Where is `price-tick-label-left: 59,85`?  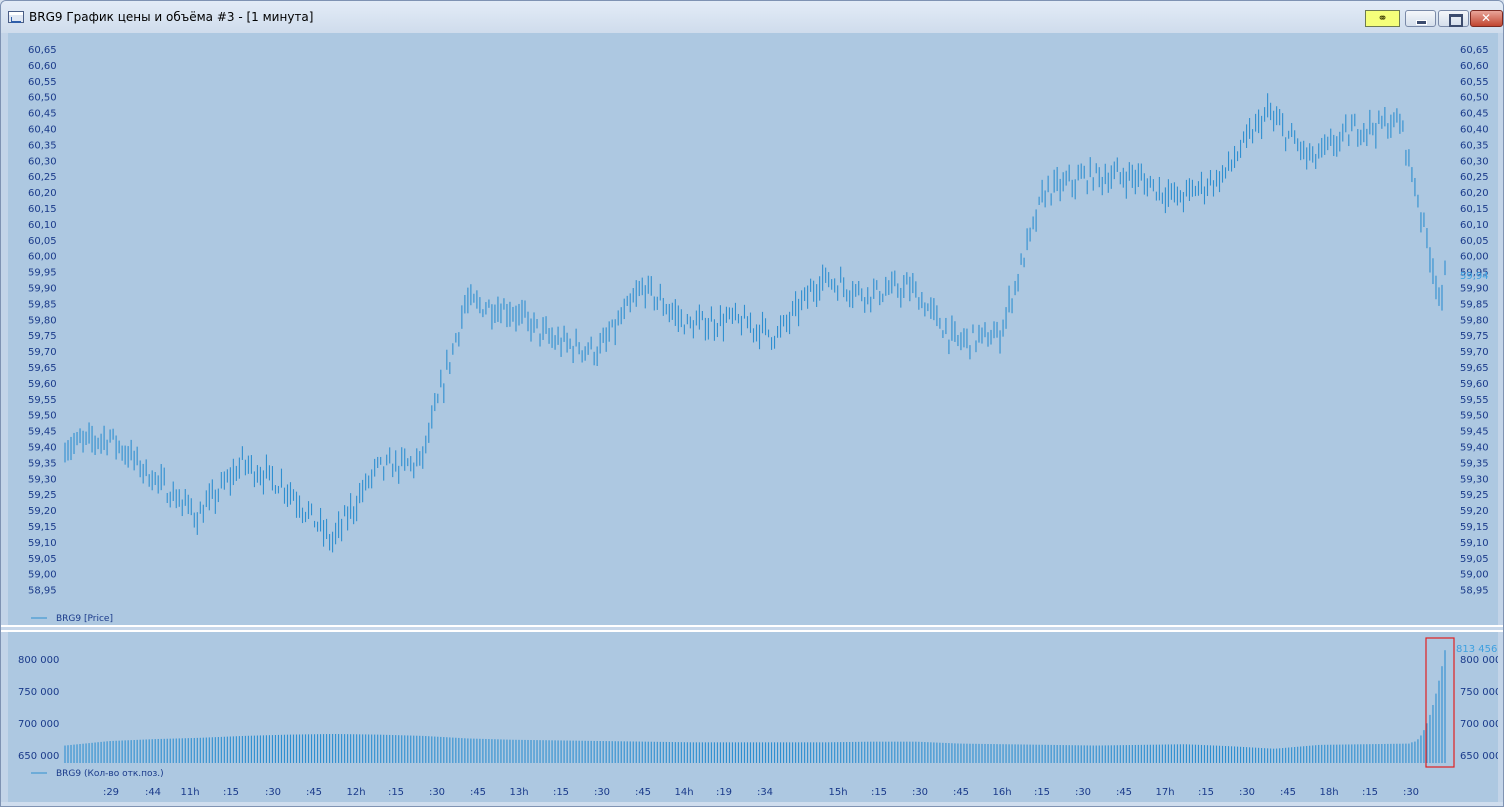
price-tick-label-left: 59,85 is located at coordinates (42, 304).